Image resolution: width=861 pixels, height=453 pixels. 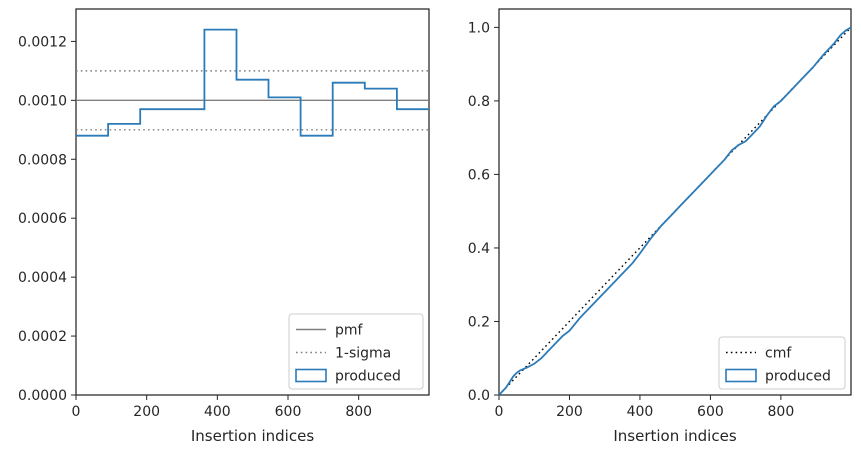 I want to click on legend-box, so click(x=782, y=363).